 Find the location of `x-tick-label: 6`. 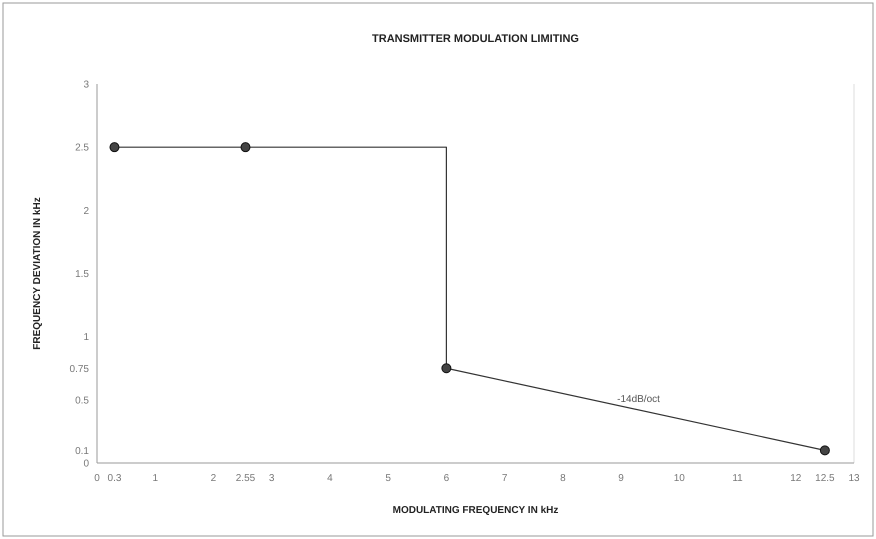

x-tick-label: 6 is located at coordinates (447, 478).